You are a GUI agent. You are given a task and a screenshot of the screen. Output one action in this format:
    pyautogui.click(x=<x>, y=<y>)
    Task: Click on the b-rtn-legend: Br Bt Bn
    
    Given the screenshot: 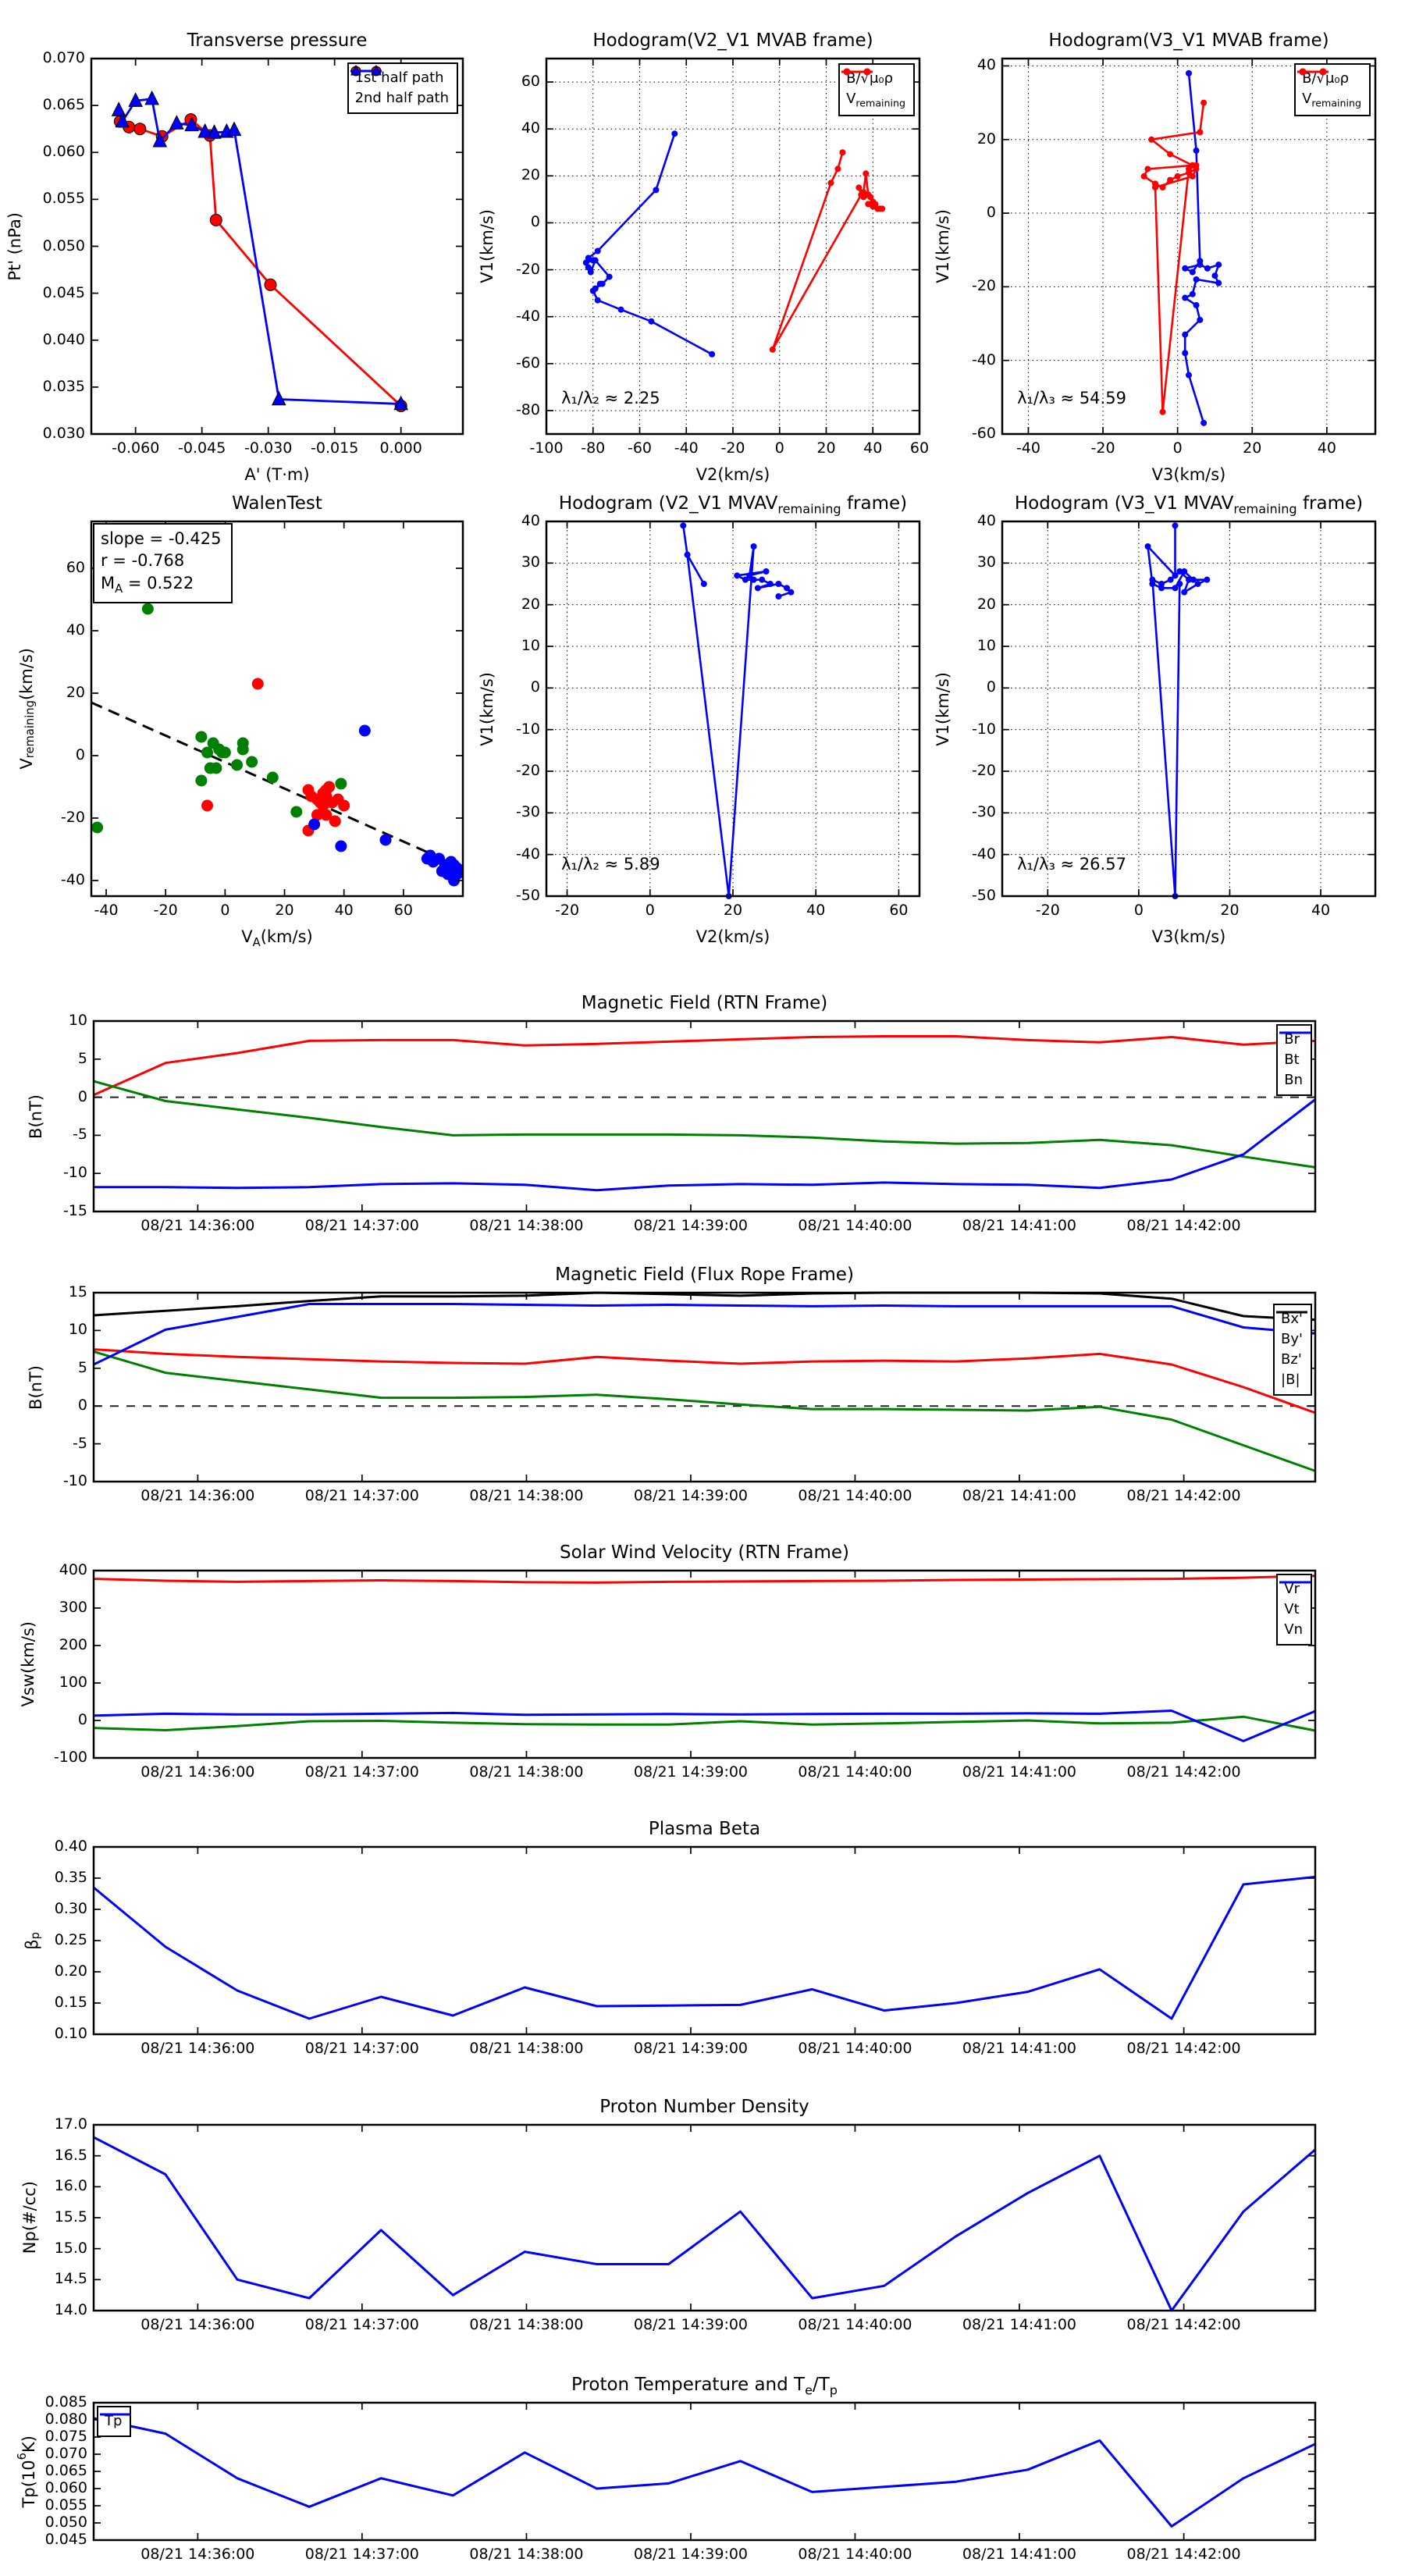 What is the action you would take?
    pyautogui.click(x=1294, y=1060)
    